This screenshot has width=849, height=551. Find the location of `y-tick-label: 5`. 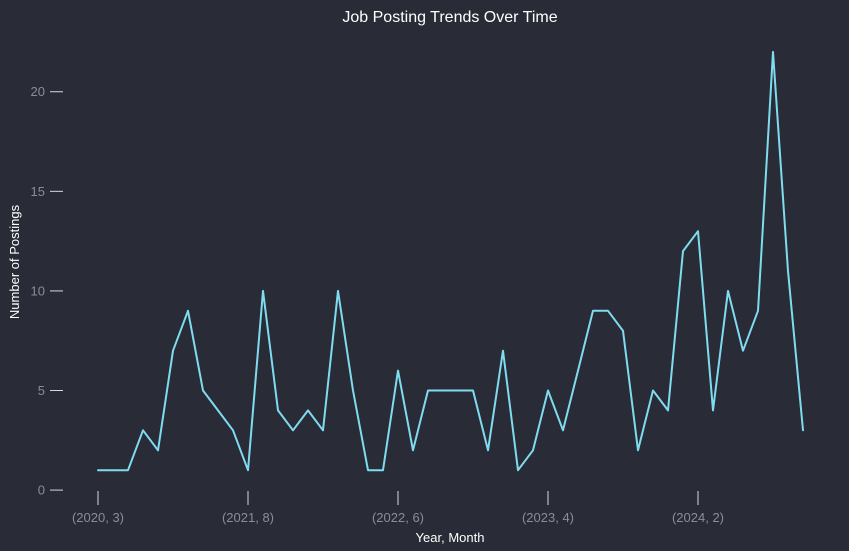

y-tick-label: 5 is located at coordinates (41, 390).